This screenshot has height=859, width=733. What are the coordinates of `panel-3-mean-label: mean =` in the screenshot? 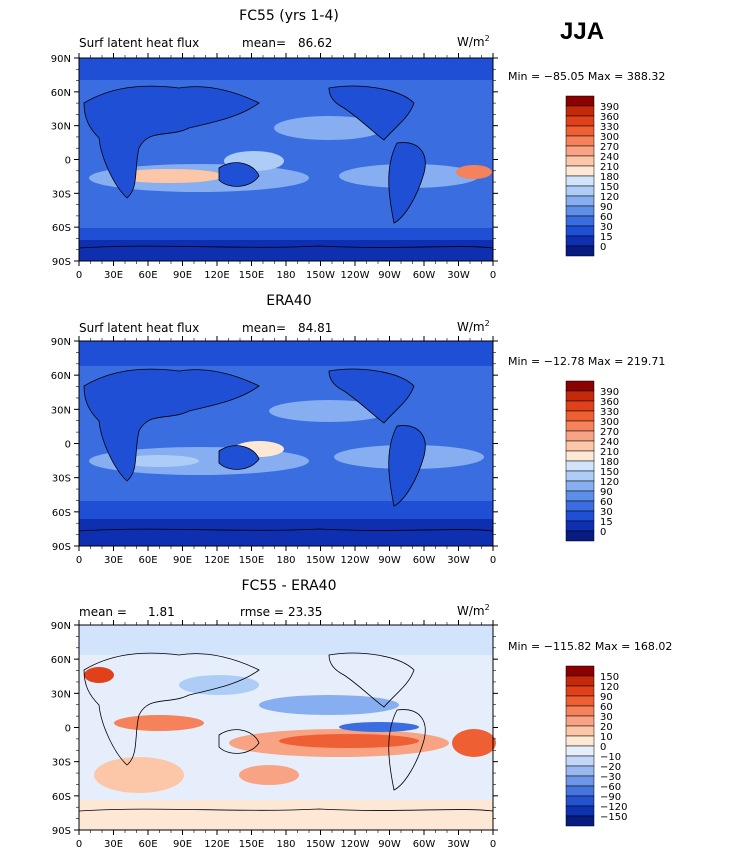 It's located at (103, 612).